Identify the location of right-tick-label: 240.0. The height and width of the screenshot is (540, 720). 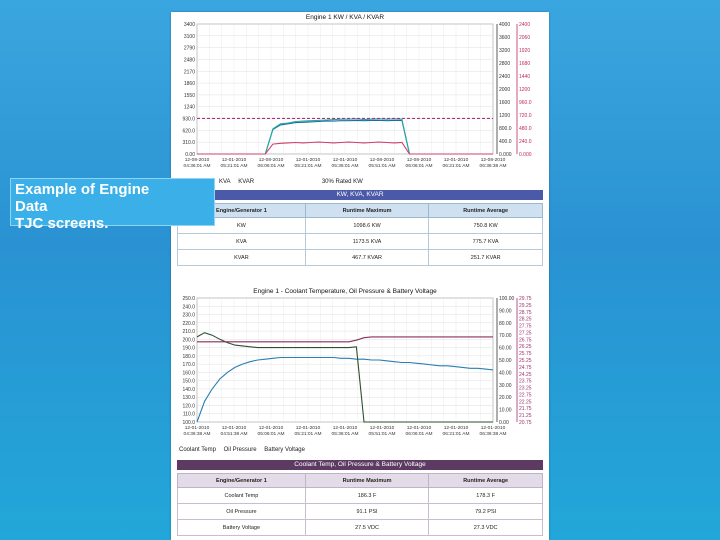
(525, 142).